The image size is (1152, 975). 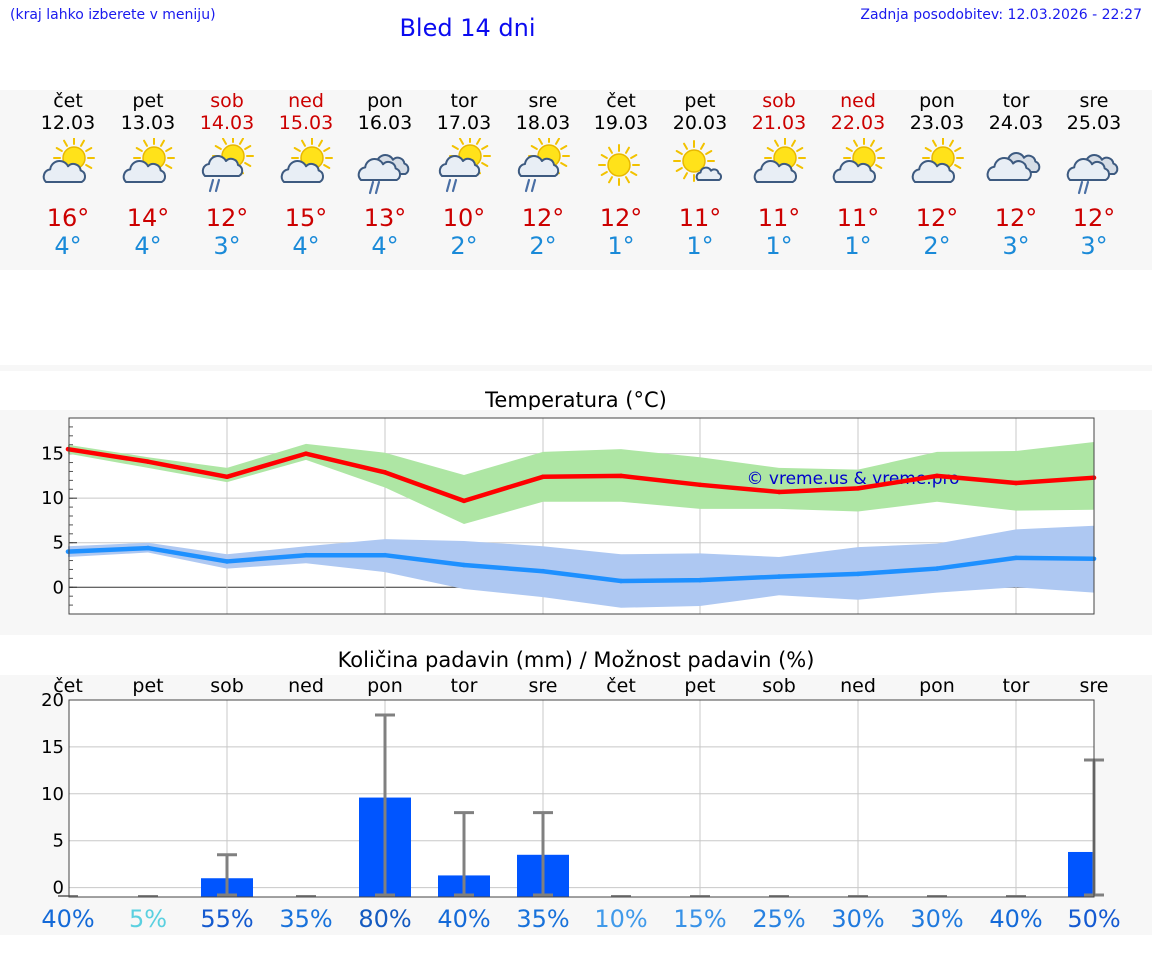 I want to click on min-temperature-range, so click(x=581, y=566).